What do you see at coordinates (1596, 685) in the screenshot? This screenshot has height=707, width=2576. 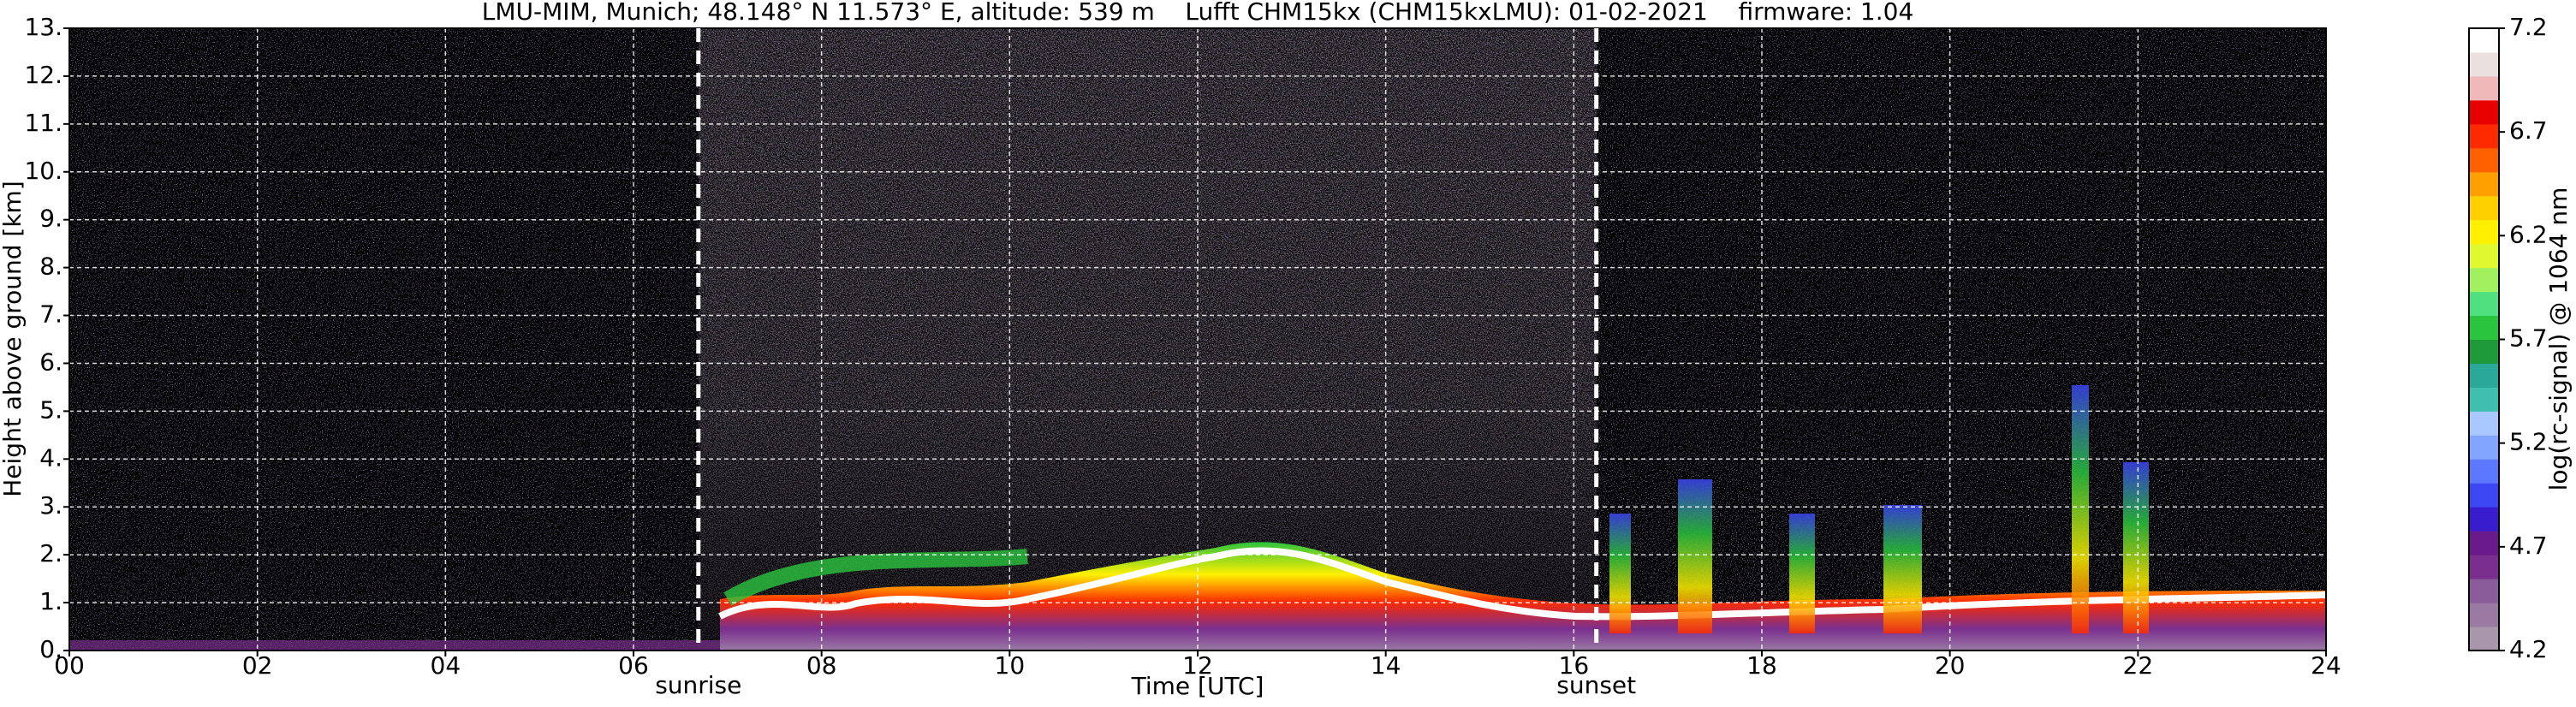 I see `annotation-label: sunset` at bounding box center [1596, 685].